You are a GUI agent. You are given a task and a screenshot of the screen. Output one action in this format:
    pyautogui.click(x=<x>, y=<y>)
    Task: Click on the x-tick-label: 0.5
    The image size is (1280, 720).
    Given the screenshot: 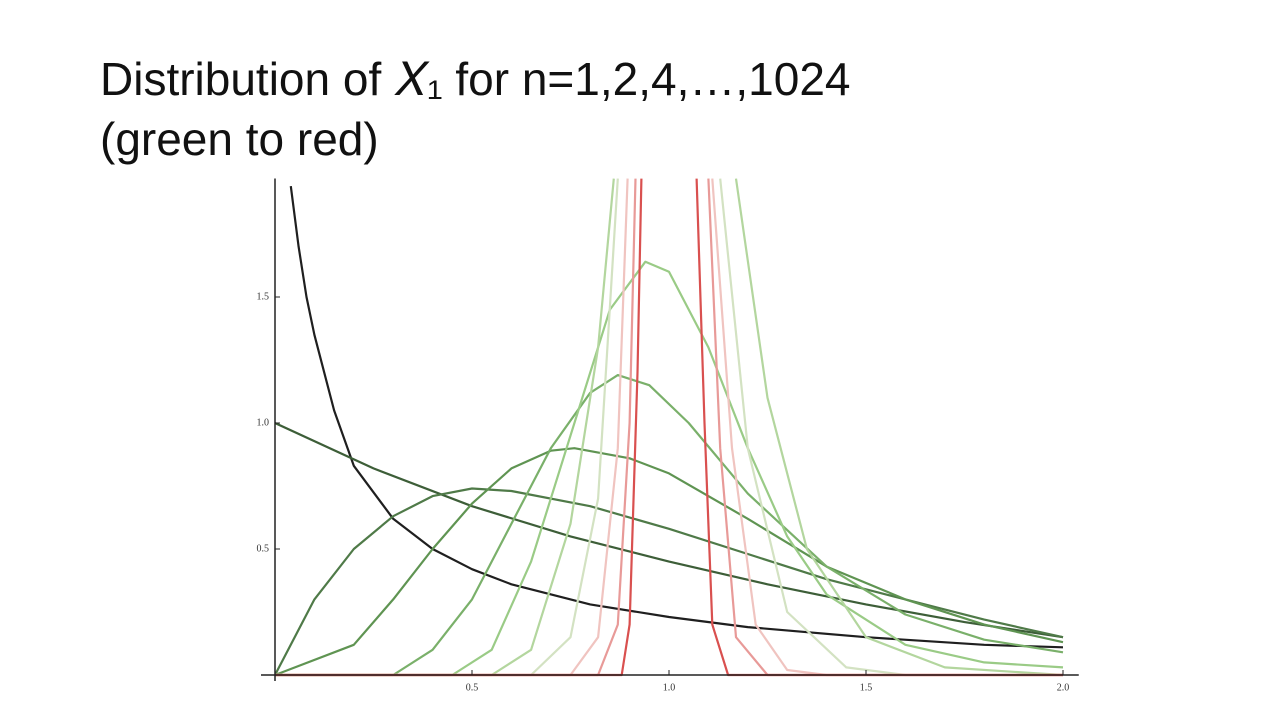 What is the action you would take?
    pyautogui.click(x=472, y=687)
    